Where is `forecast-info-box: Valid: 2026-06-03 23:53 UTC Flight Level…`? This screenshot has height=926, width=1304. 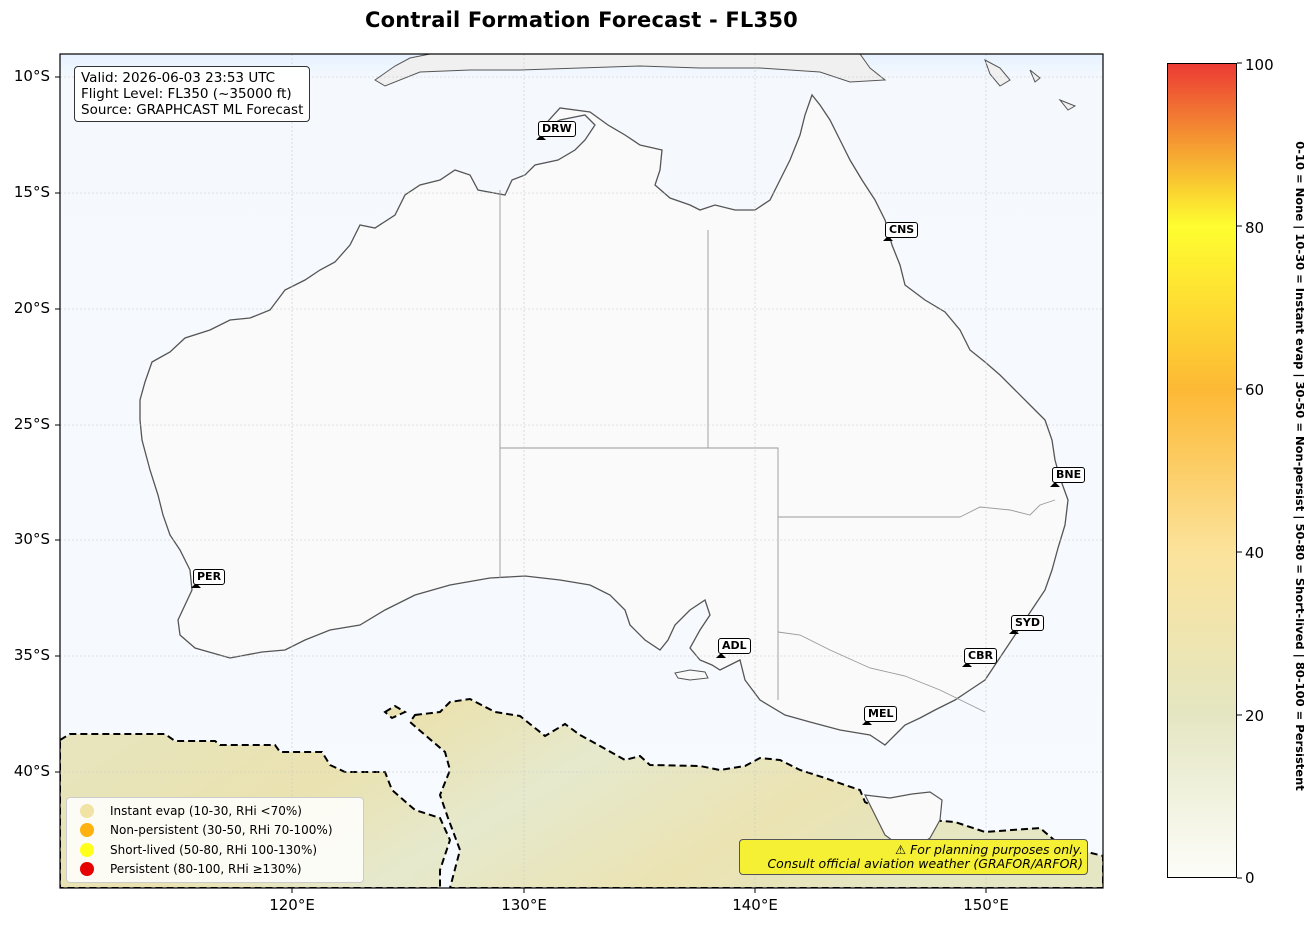
forecast-info-box: Valid: 2026-06-03 23:53 UTC Flight Level… is located at coordinates (192, 94).